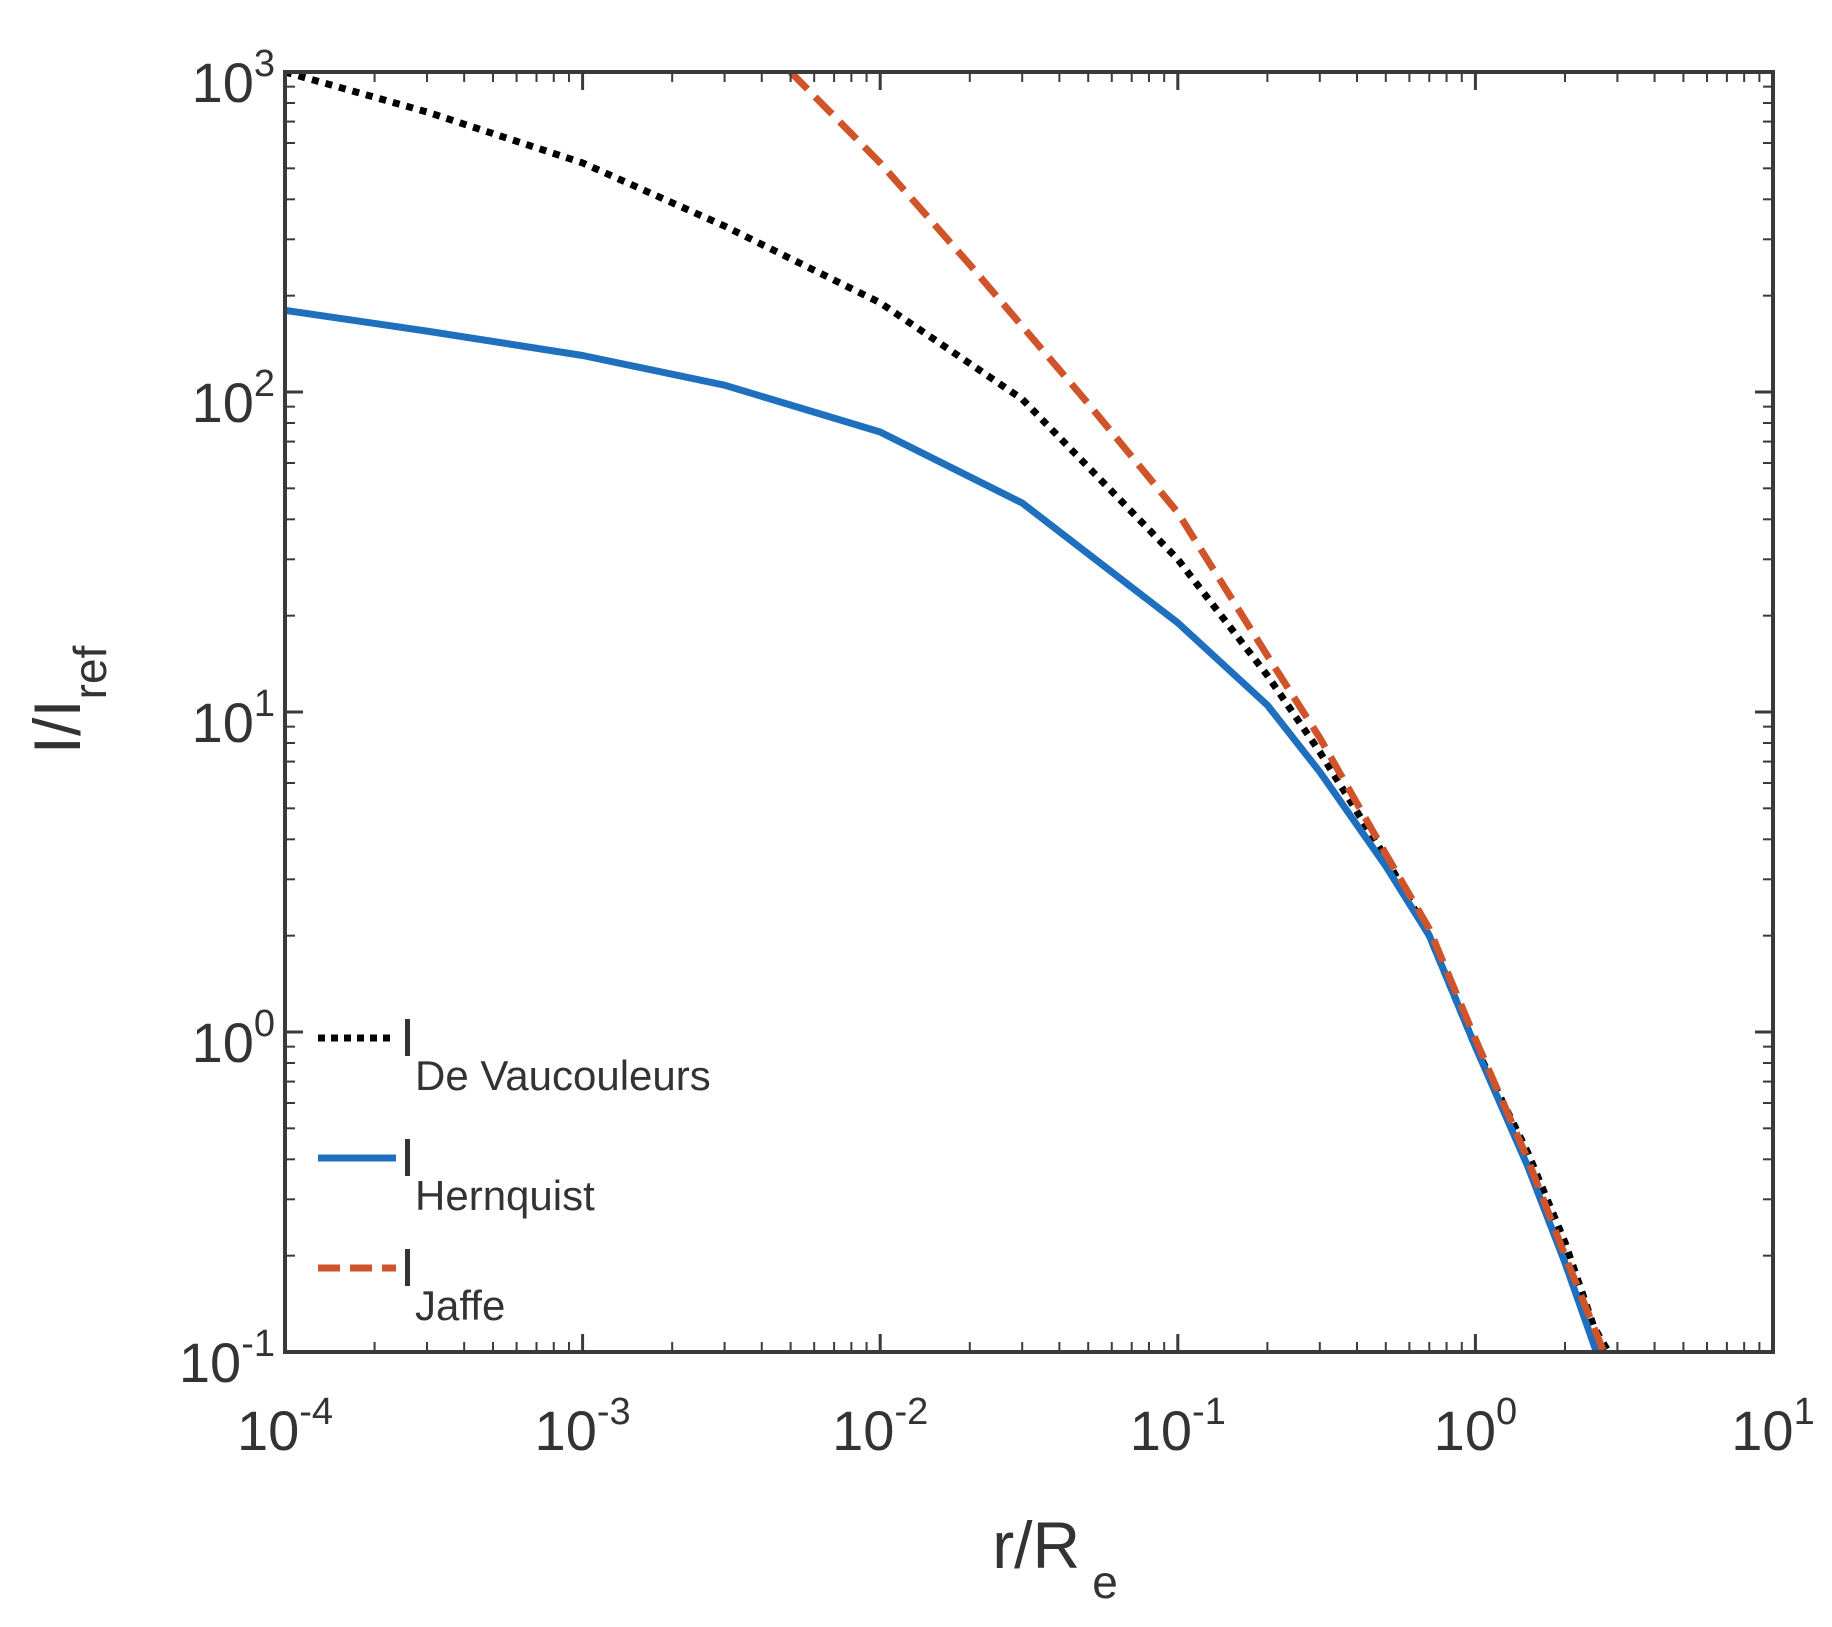  Describe the element at coordinates (233, 718) in the screenshot. I see `y-tick-label: 10¹` at that location.